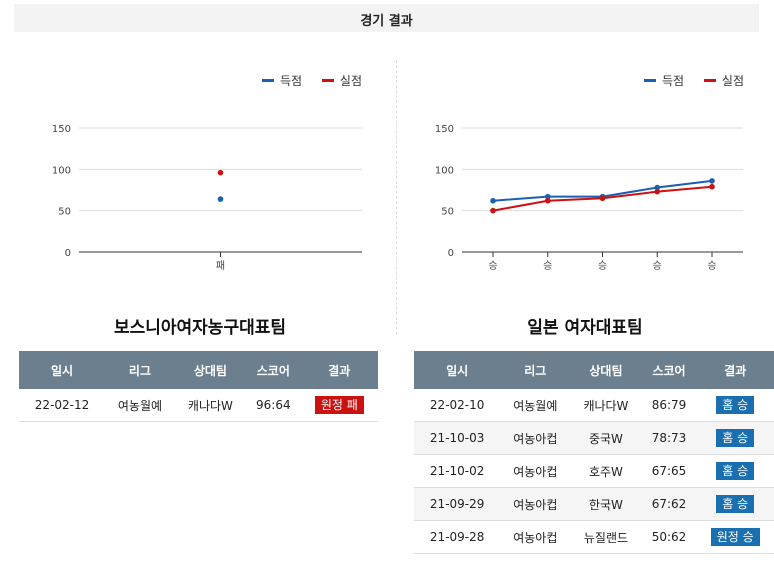  What do you see at coordinates (606, 471) in the screenshot?
I see `opponent-cell: 호주W` at bounding box center [606, 471].